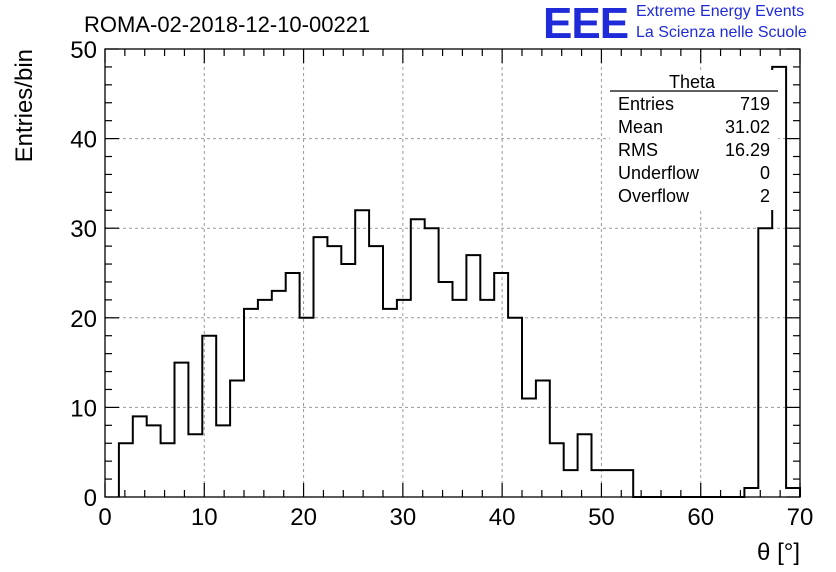 The image size is (836, 572). I want to click on stats-value: 31.02, so click(747, 127).